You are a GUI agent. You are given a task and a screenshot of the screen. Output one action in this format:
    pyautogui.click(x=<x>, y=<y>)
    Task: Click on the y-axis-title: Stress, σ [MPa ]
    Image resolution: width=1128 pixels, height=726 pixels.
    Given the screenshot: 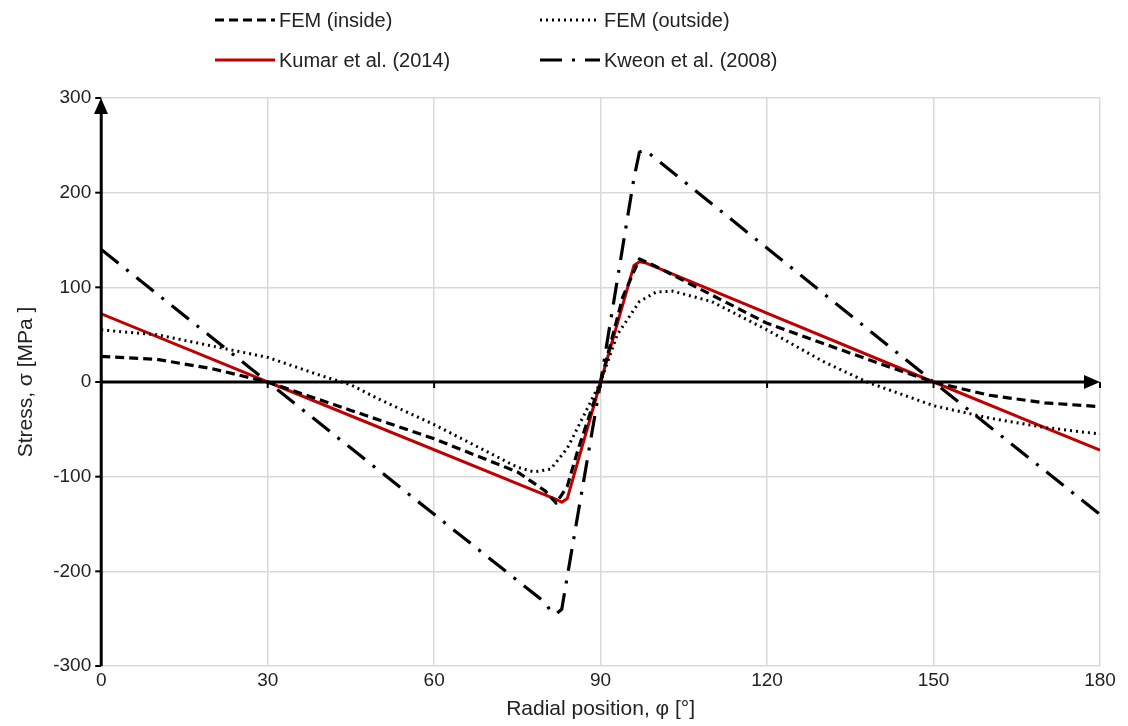 What is the action you would take?
    pyautogui.click(x=25, y=382)
    